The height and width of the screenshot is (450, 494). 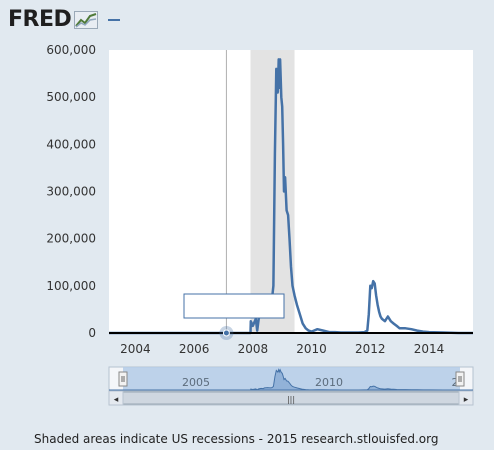 I want to click on y-tick-label: 100,000, so click(x=71, y=286).